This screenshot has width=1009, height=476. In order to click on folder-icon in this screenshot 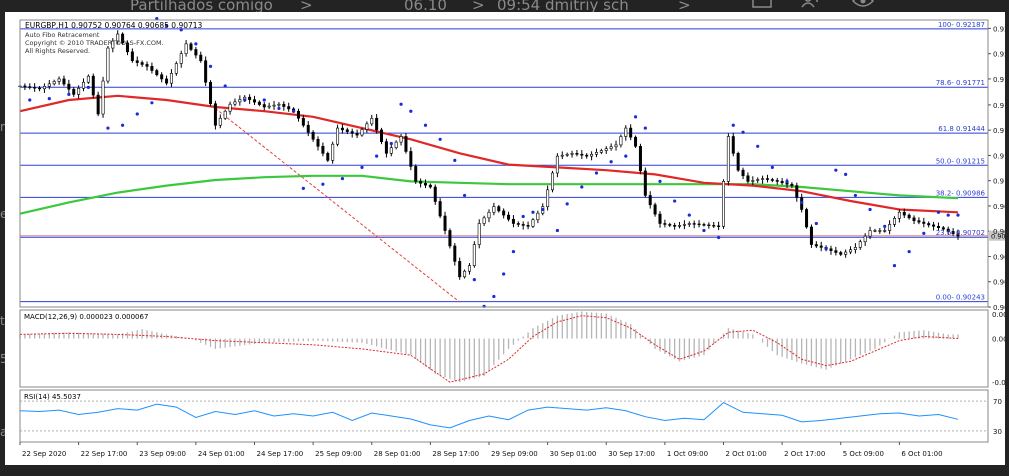, I will do `click(762, 6)`.